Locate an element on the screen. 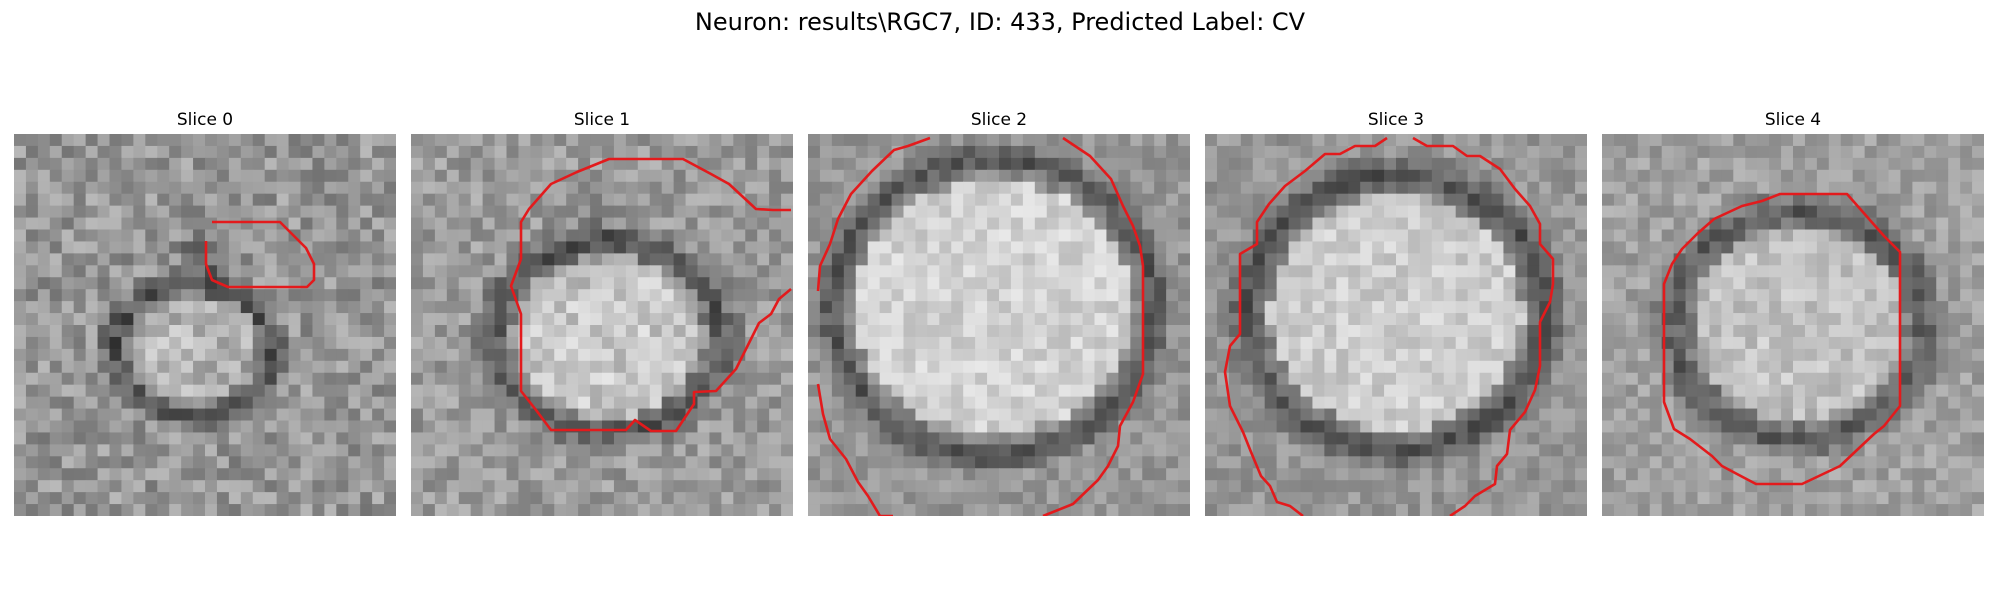 This screenshot has height=600, width=2000. slice-title-2: Slice 2 is located at coordinates (999, 120).